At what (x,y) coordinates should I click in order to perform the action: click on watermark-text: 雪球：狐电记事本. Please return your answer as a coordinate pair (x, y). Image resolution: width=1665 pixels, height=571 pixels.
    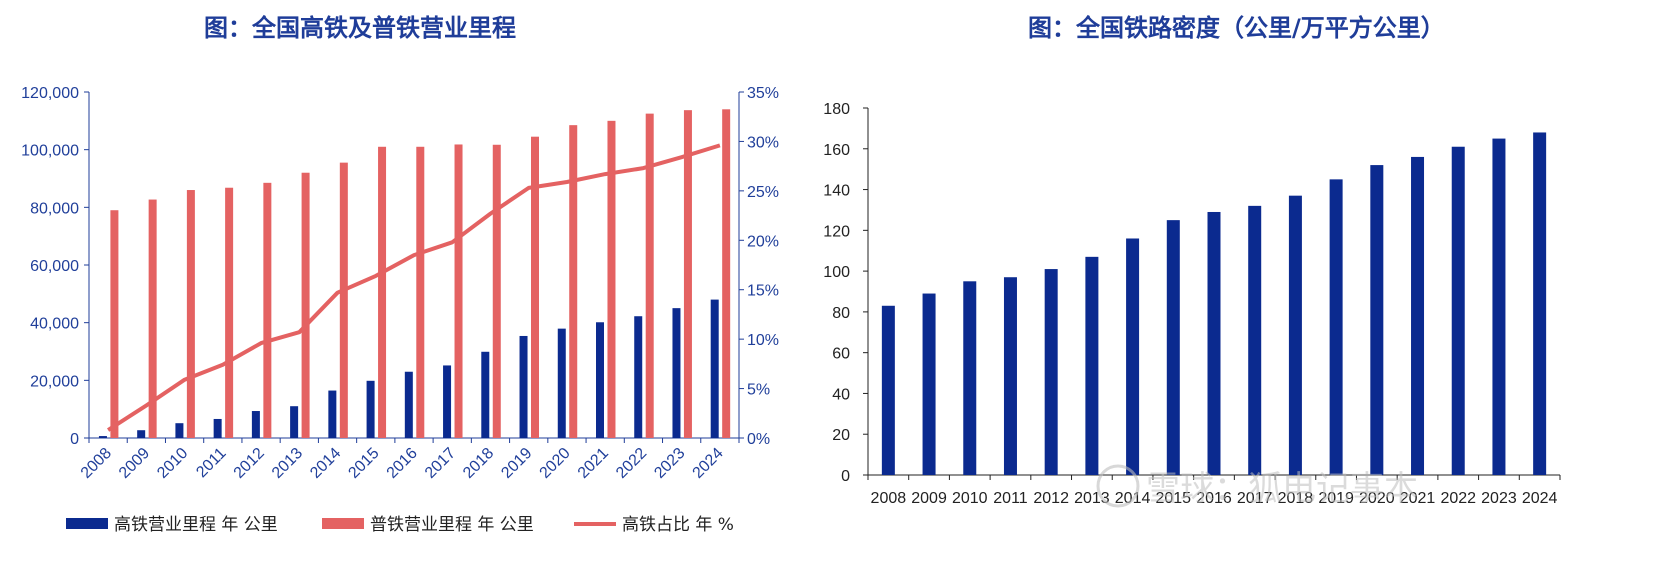
    Looking at the image, I should click on (1282, 489).